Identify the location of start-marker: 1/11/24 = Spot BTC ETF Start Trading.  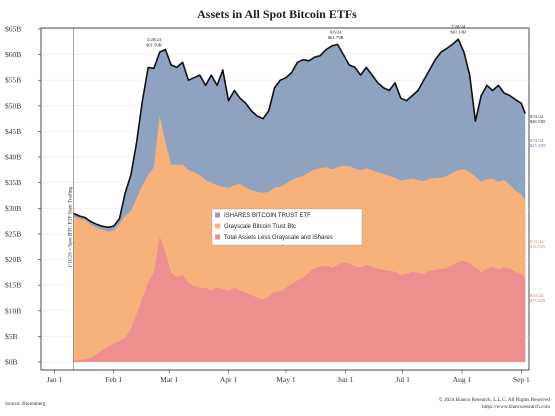
(71, 199).